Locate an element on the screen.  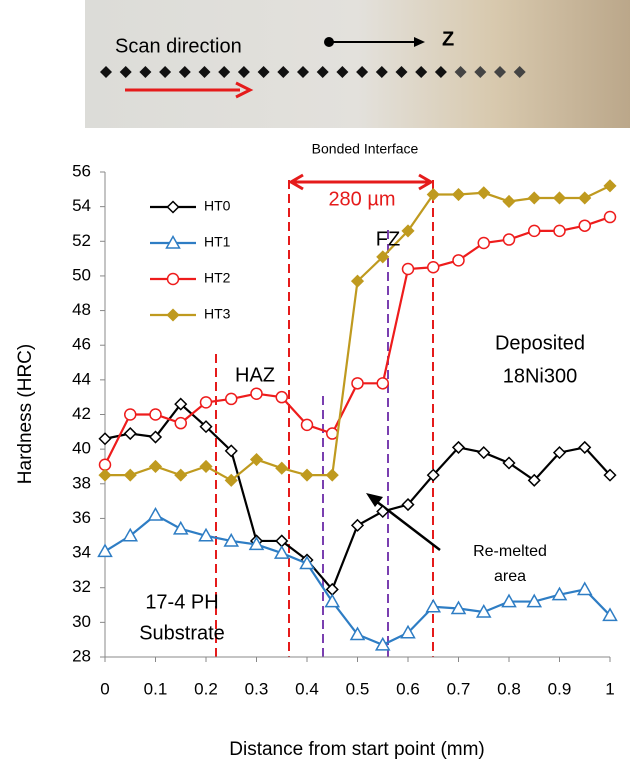
x-tick-label: 0.1 is located at coordinates (156, 688).